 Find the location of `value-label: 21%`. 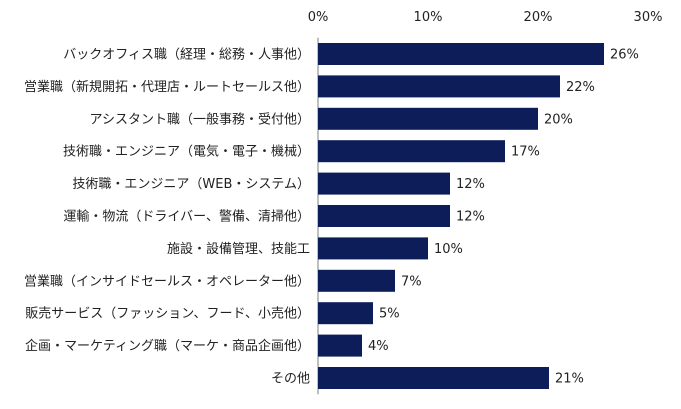

value-label: 21% is located at coordinates (569, 379).